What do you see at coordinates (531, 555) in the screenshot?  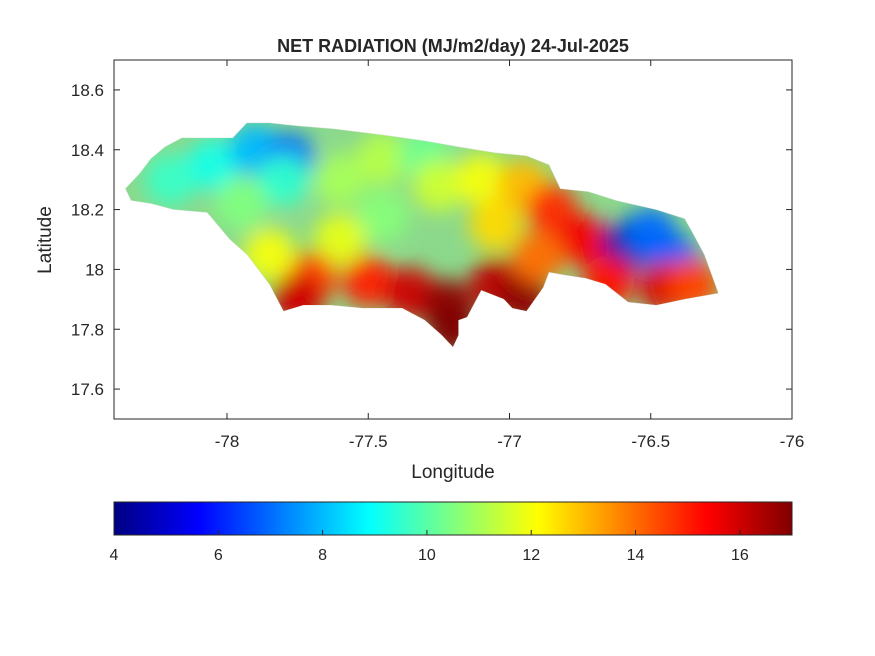 I see `colorbar-tick-label: 12` at bounding box center [531, 555].